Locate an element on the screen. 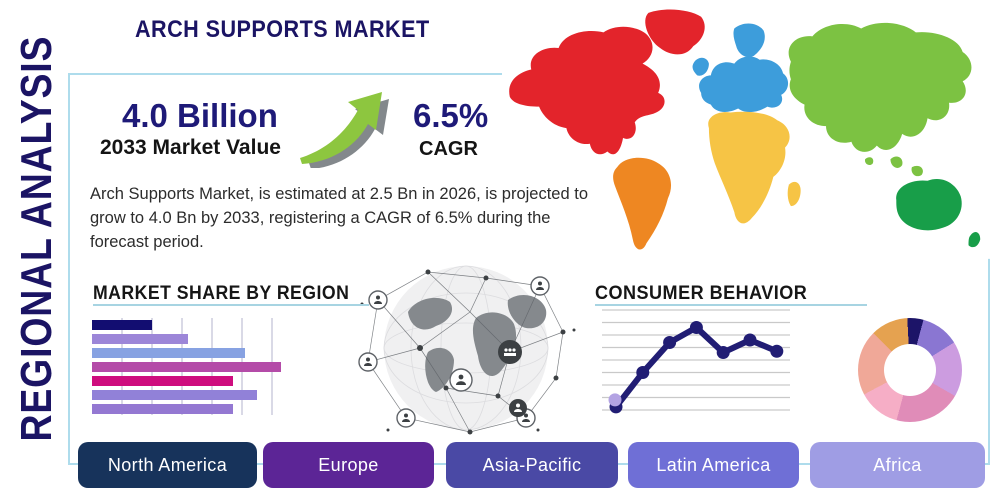 The image size is (1000, 500). growth-arrow-body is located at coordinates (341, 128).